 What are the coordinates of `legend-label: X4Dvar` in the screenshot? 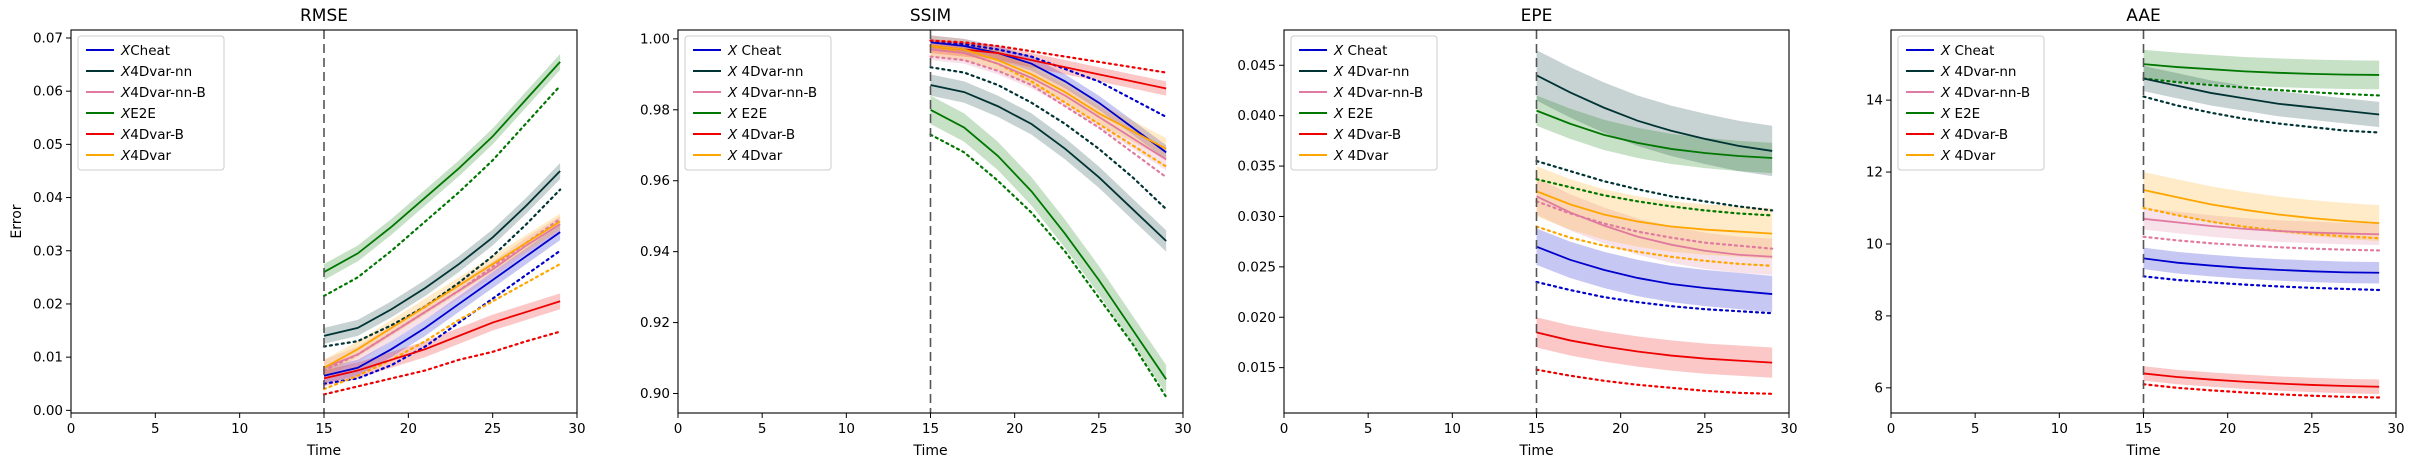 It's located at (145, 156).